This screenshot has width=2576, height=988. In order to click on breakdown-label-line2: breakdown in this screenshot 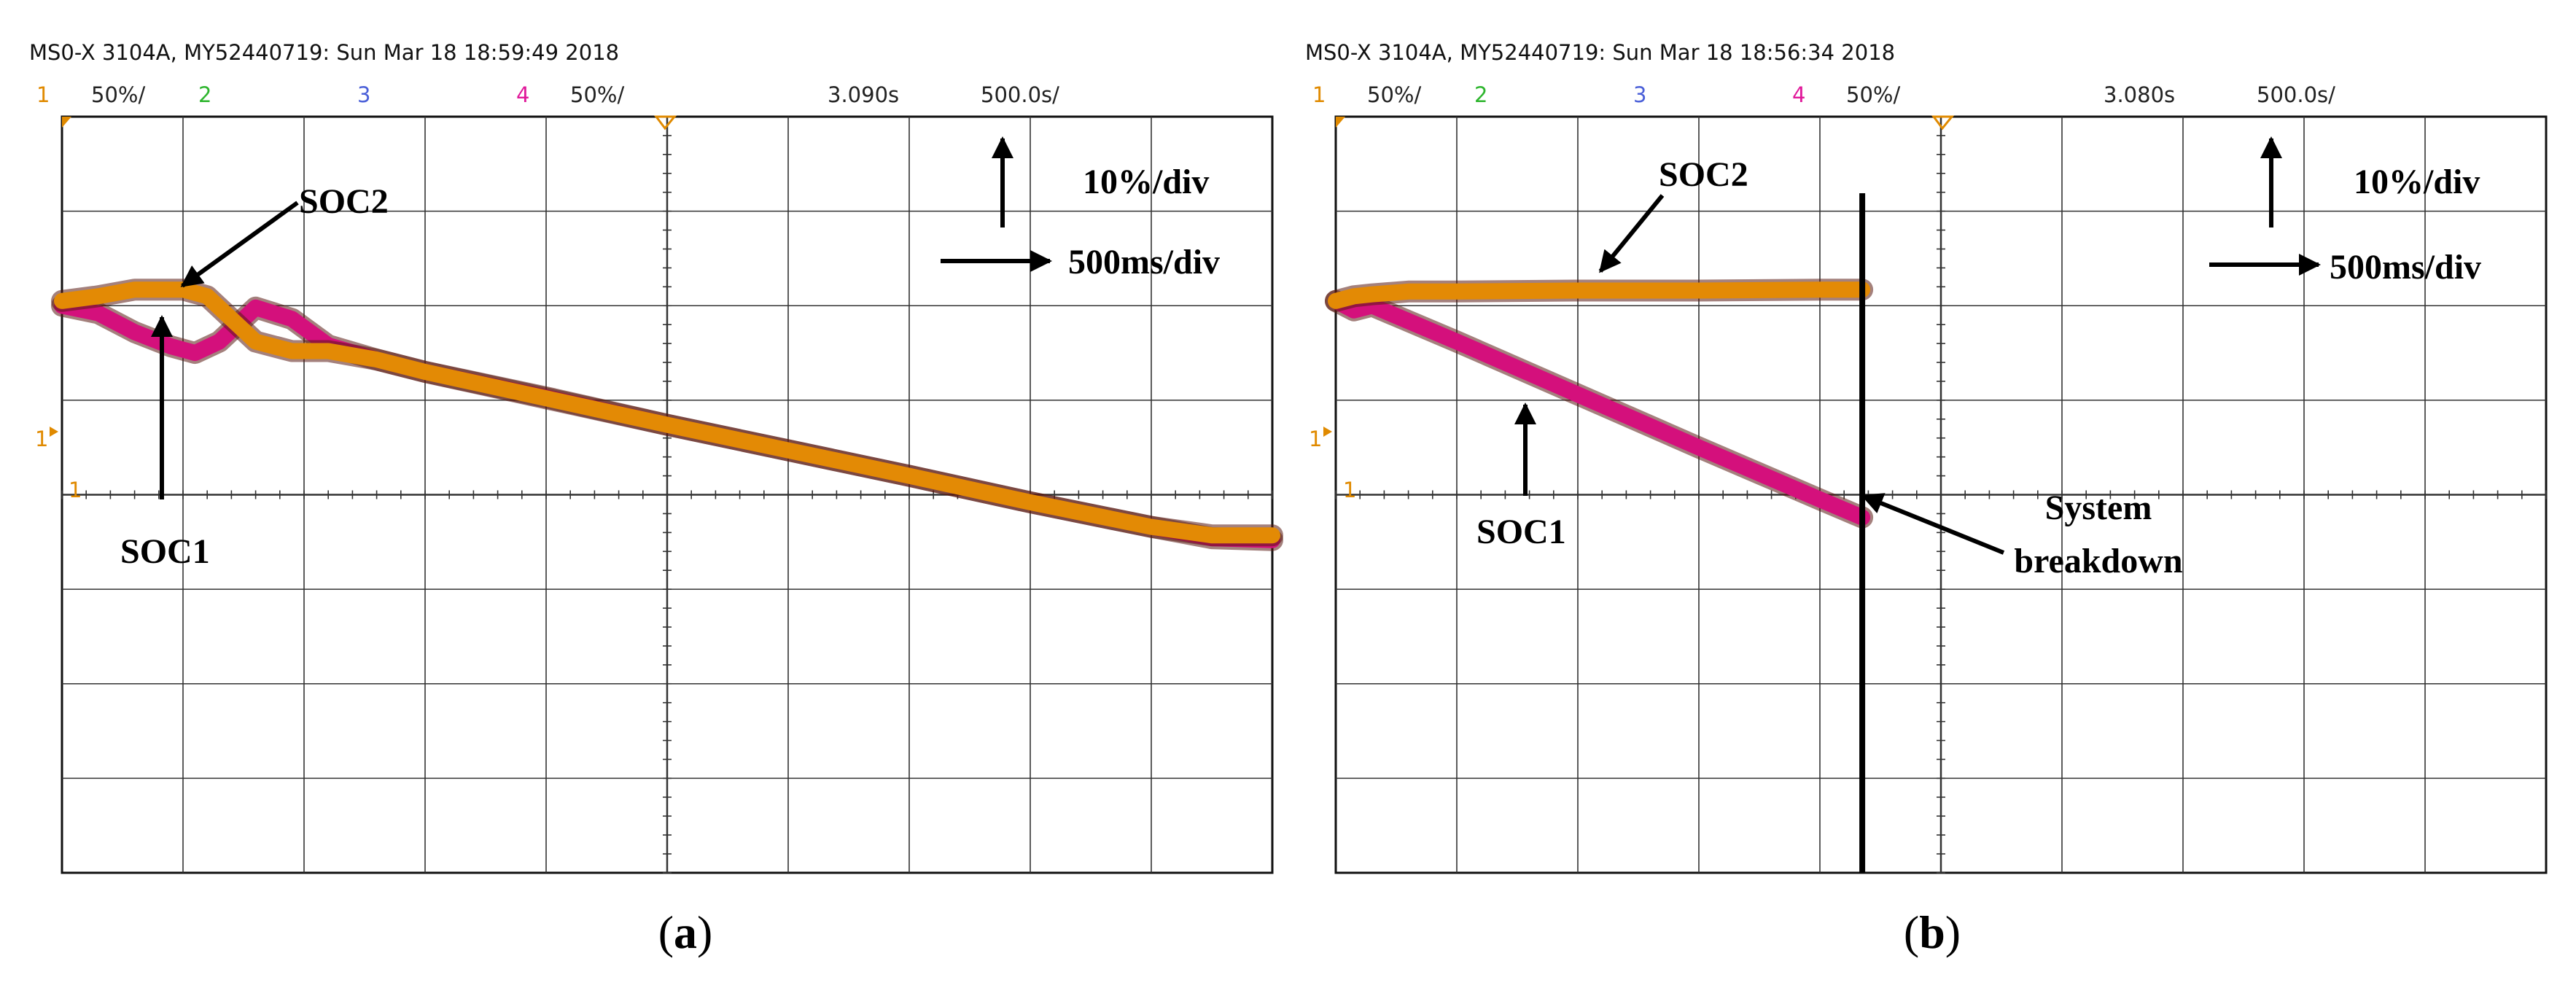, I will do `click(2098, 561)`.